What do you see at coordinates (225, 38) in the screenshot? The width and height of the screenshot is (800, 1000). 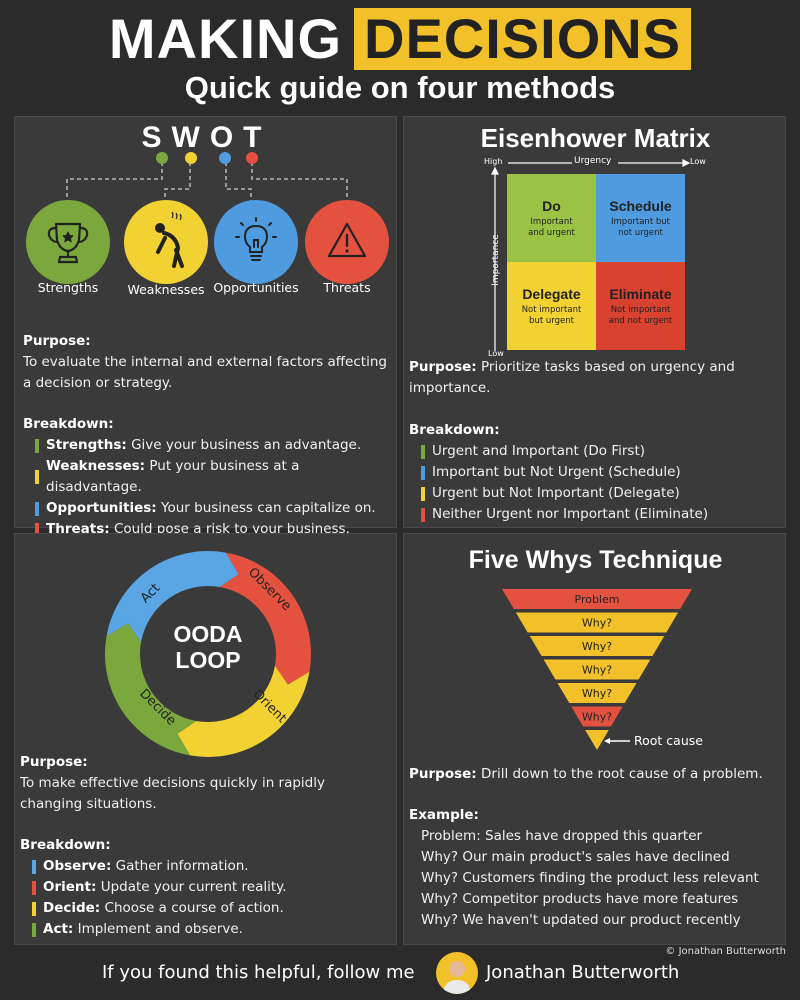 I see `title-word-making: MAKING` at bounding box center [225, 38].